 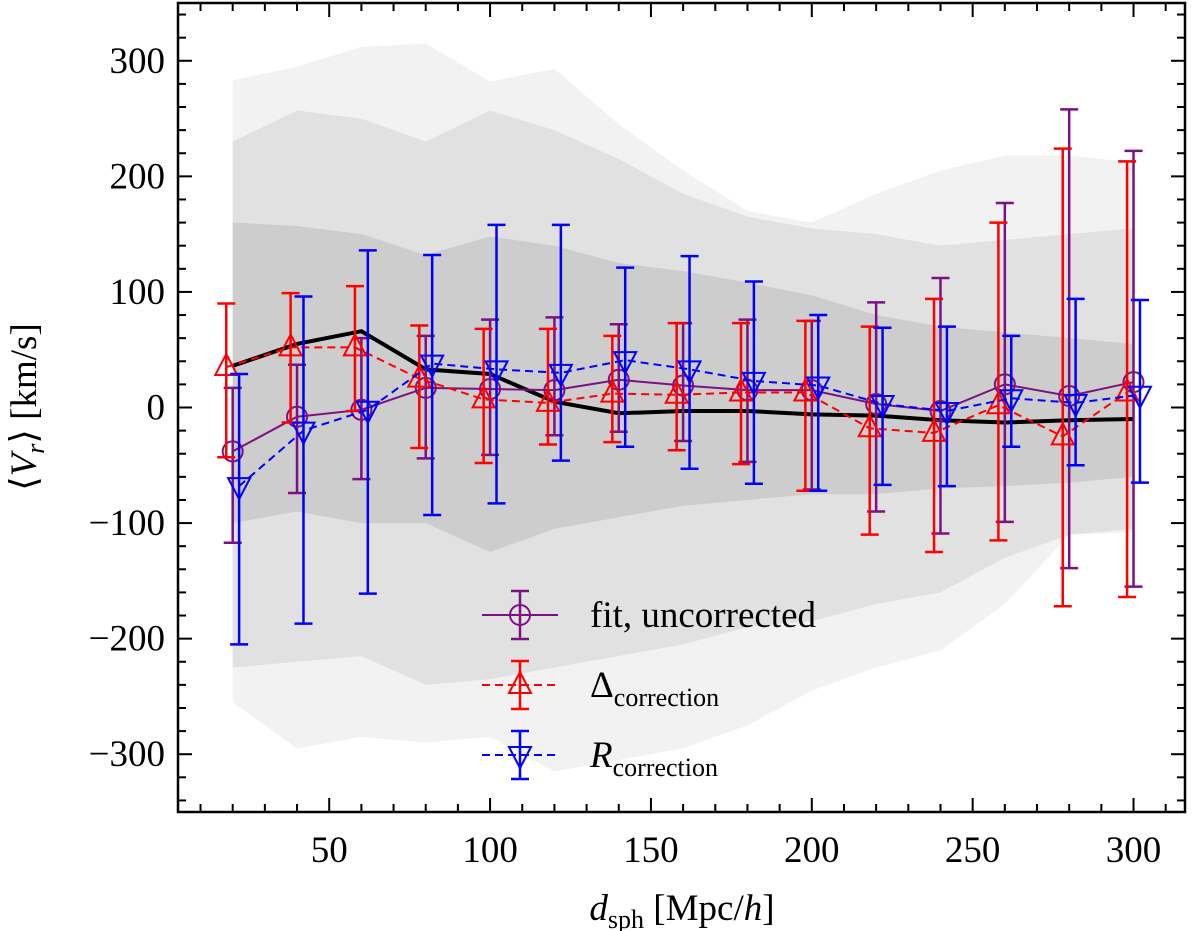 What do you see at coordinates (127, 523) in the screenshot?
I see `y-tick-label: −100` at bounding box center [127, 523].